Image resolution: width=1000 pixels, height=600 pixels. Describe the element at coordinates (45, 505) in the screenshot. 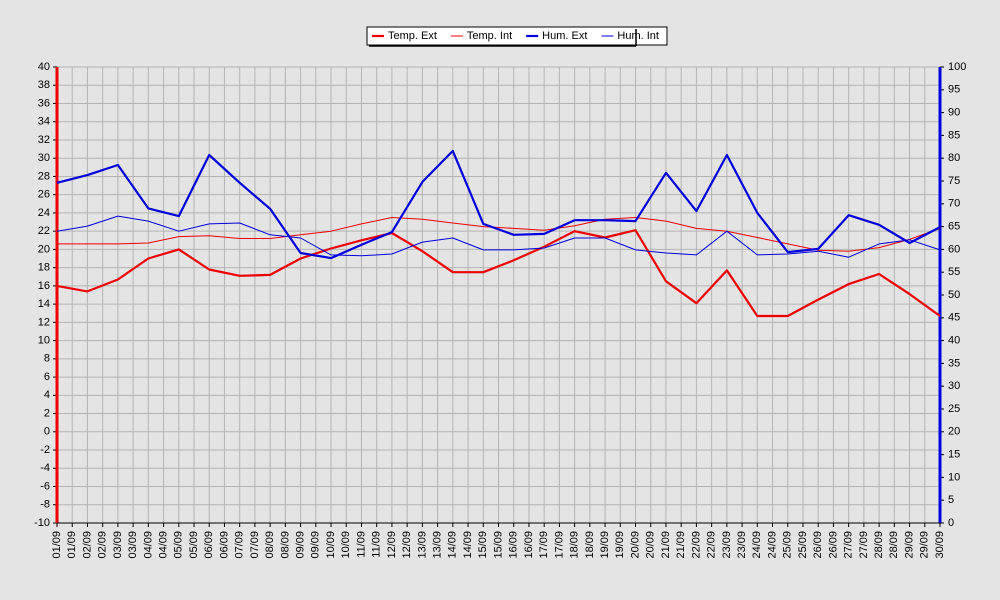

I see `y-tick-label: -8` at that location.